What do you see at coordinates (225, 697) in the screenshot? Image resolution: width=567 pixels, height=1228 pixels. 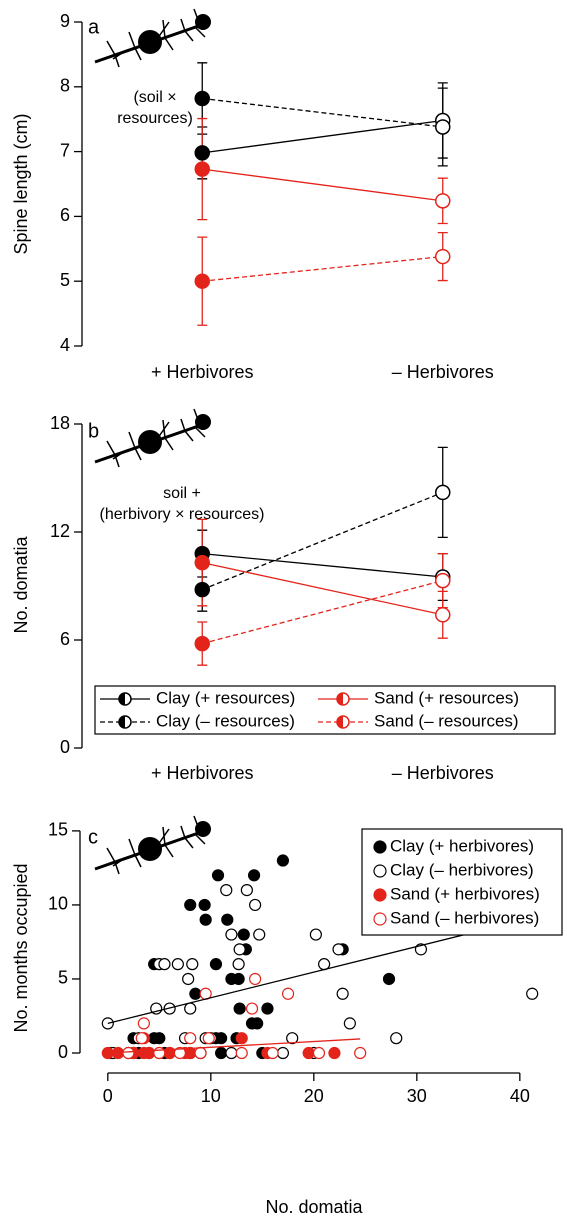 I see `legend-label: Clay (+ resources)` at bounding box center [225, 697].